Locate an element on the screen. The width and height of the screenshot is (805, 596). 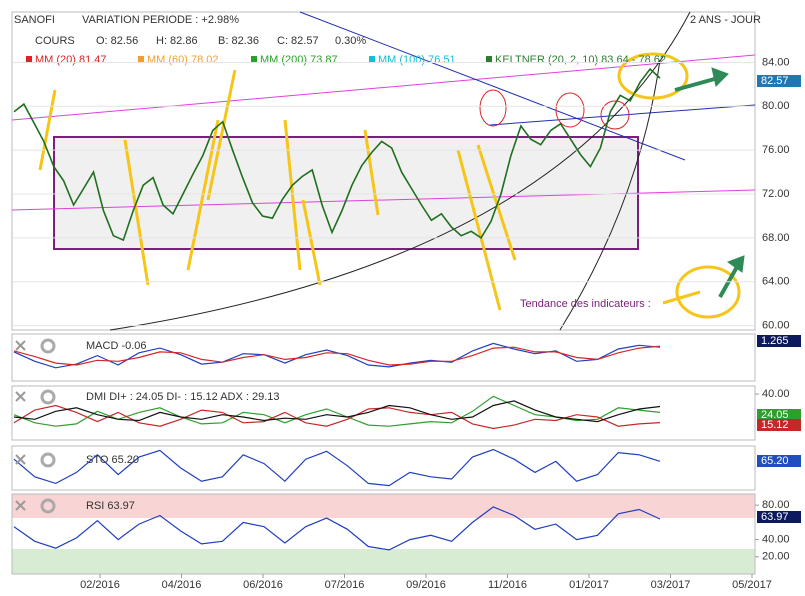
trend-arrows is located at coordinates (709, 182).